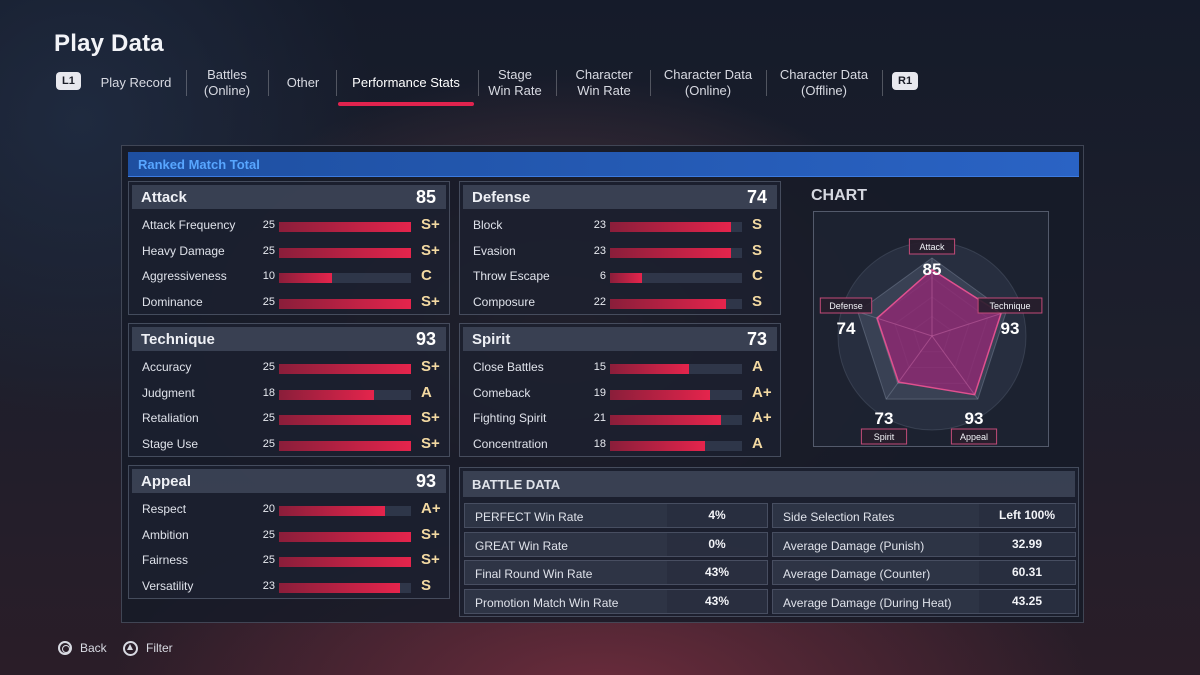 Image resolution: width=1200 pixels, height=675 pixels. What do you see at coordinates (521, 545) in the screenshot?
I see `battle-data-label: GREAT Win Rate` at bounding box center [521, 545].